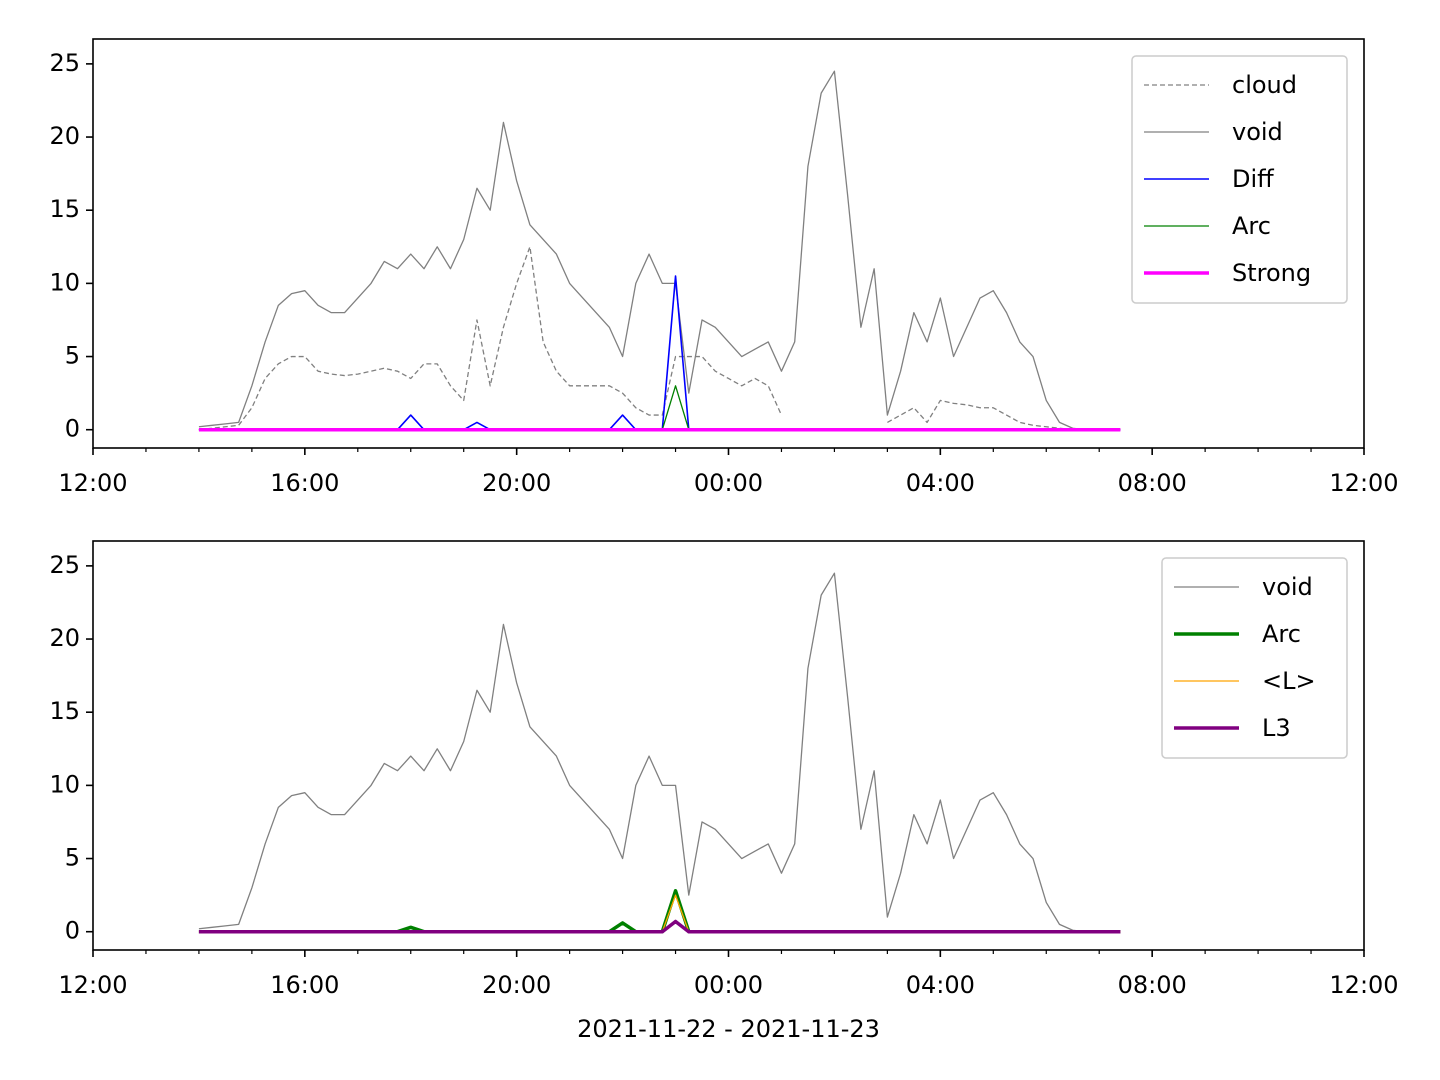  What do you see at coordinates (1289, 681) in the screenshot?
I see `legend-label: <L>` at bounding box center [1289, 681].